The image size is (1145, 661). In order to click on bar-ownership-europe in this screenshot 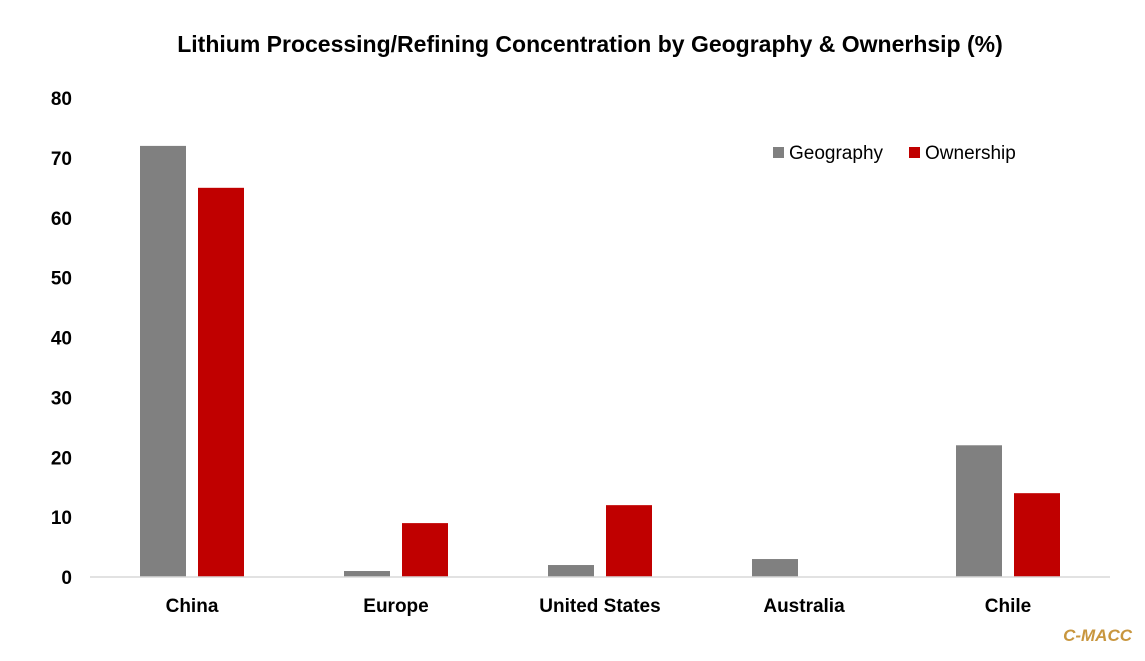, I will do `click(425, 550)`.